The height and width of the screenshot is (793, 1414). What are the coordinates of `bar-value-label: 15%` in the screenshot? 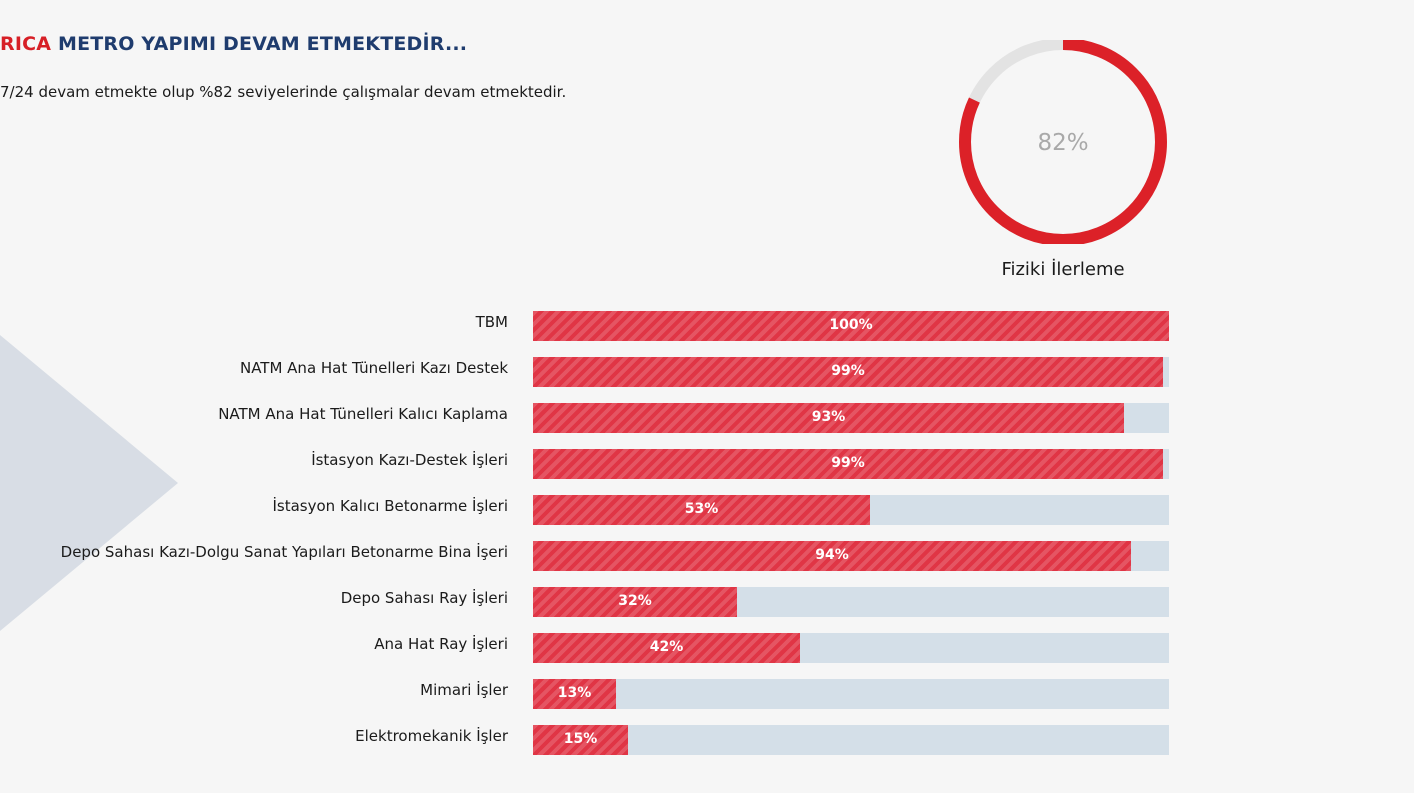 It's located at (580, 739).